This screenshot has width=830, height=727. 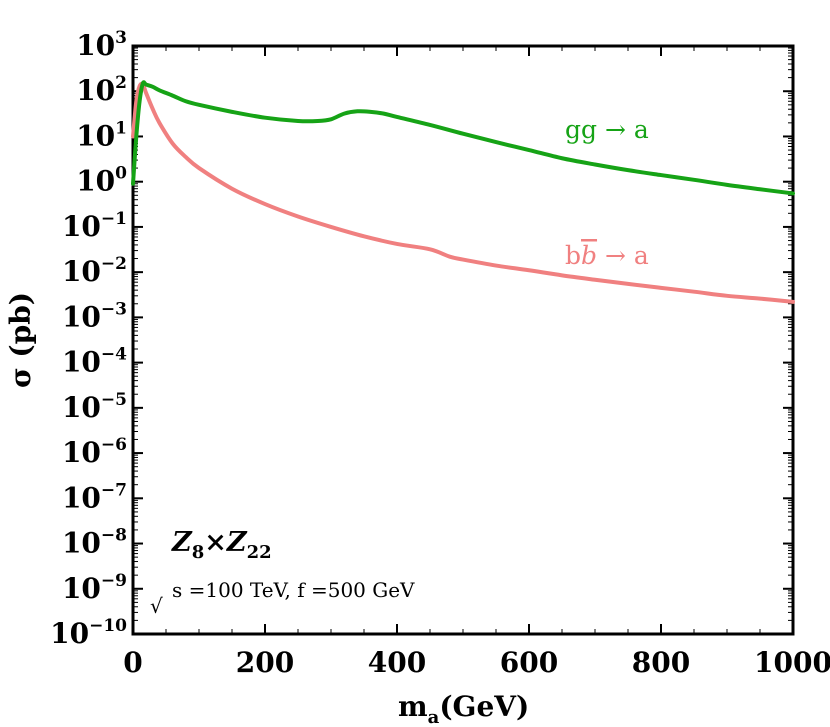 What do you see at coordinates (661, 662) in the screenshot?
I see `x-tick-label: 800` at bounding box center [661, 662].